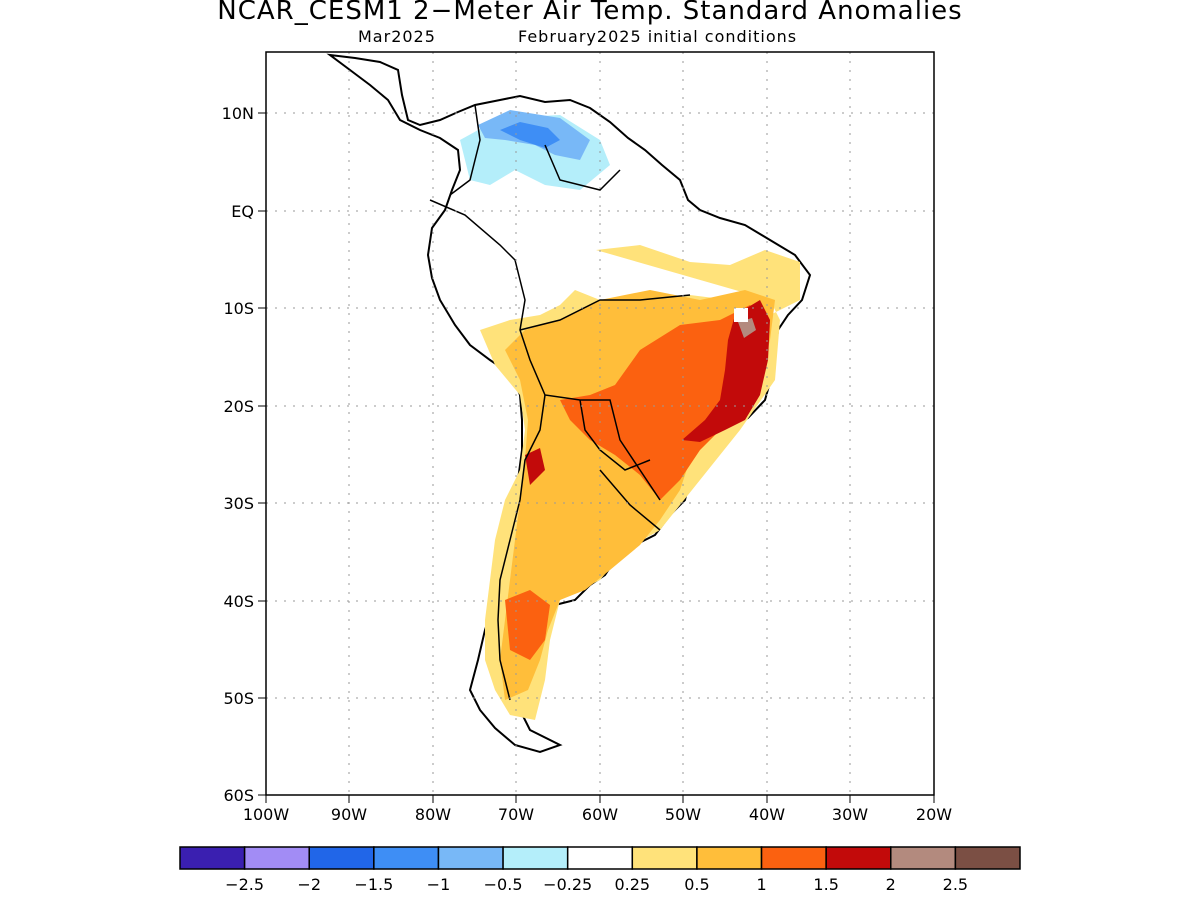 Image resolution: width=1200 pixels, height=900 pixels. I want to click on colorbar-label: 1.5, so click(825, 884).